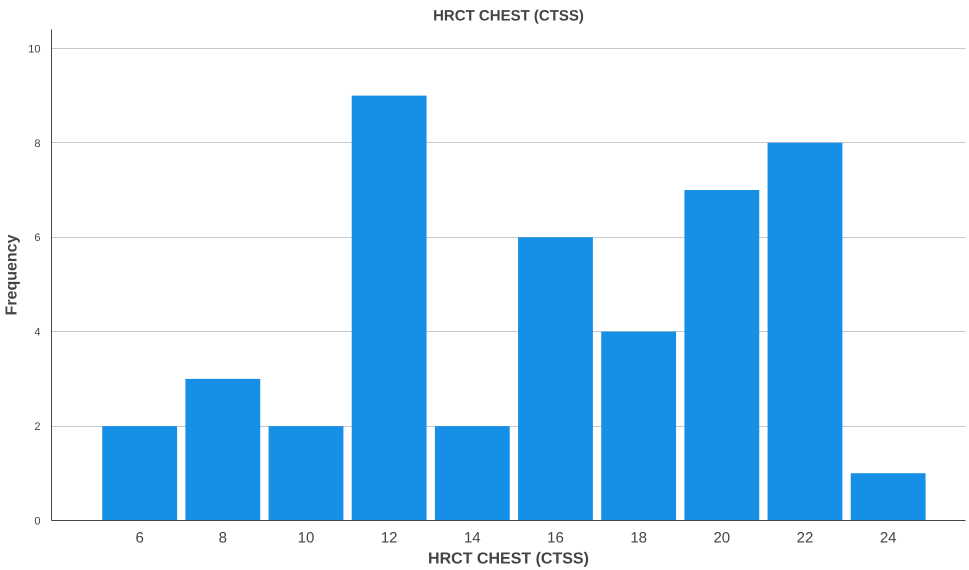 Image resolution: width=969 pixels, height=570 pixels. I want to click on x-axis-title: HRCT CHEST (CTSS), so click(508, 559).